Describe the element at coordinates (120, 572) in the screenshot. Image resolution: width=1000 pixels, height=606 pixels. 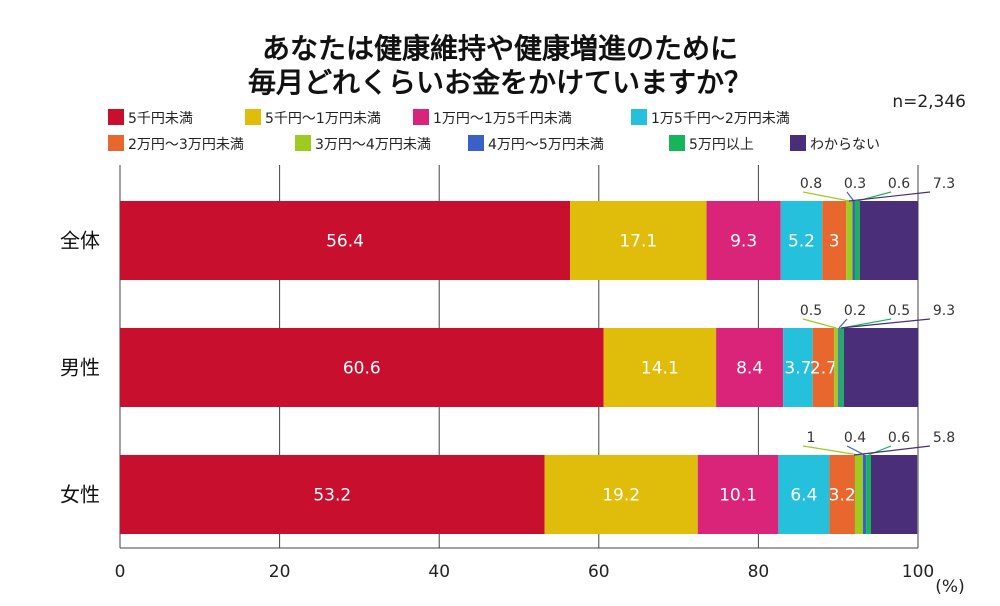
I see `tick-label: 0` at that location.